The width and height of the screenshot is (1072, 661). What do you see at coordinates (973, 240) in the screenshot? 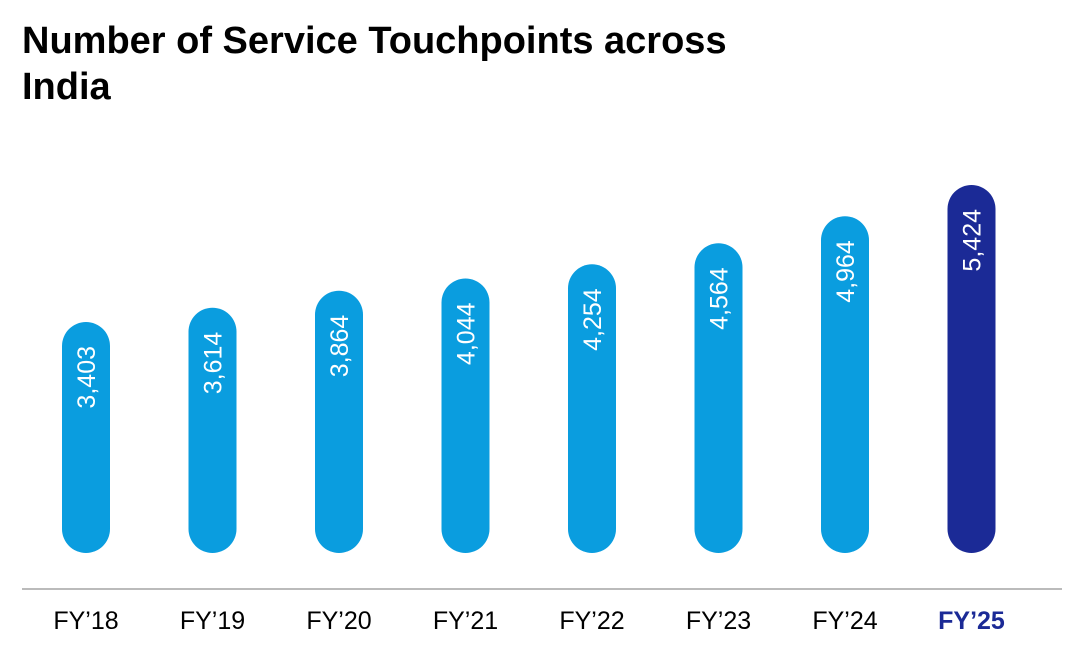
I see `value-label-7: 5,424` at bounding box center [973, 240].